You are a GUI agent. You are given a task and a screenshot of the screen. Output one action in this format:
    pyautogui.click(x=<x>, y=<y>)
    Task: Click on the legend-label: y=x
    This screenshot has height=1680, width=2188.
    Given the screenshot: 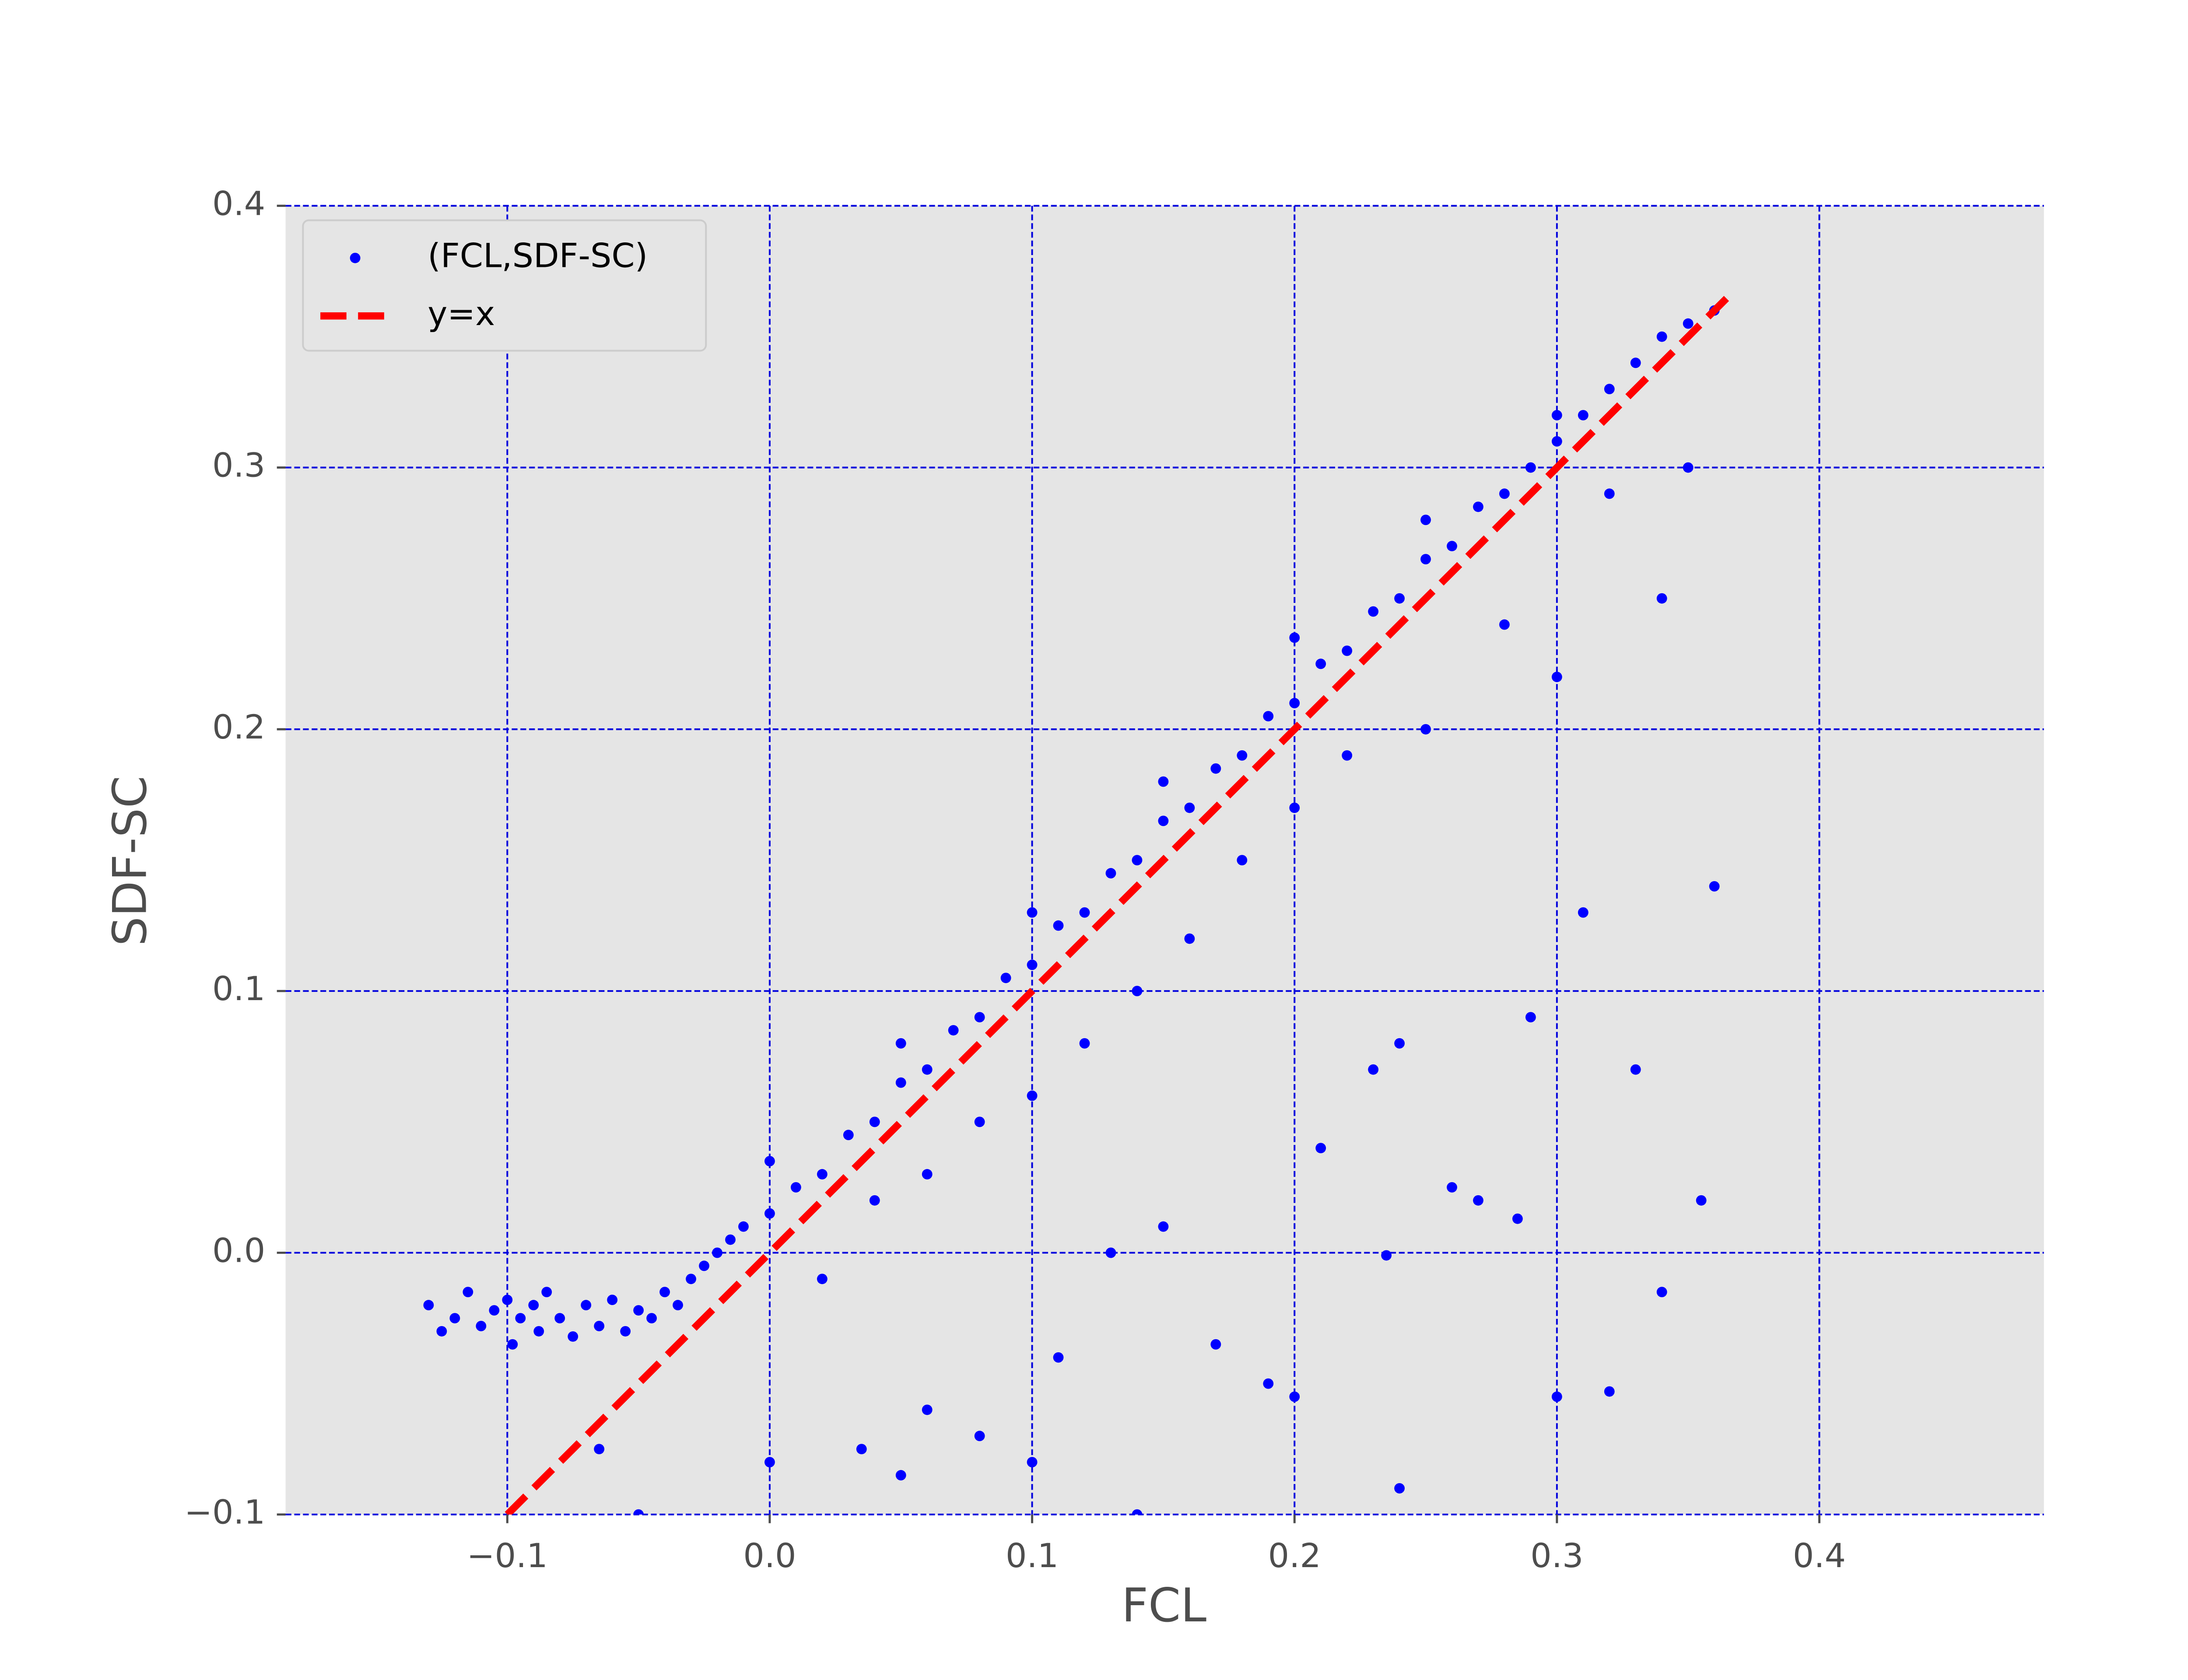 What is the action you would take?
    pyautogui.click(x=461, y=313)
    